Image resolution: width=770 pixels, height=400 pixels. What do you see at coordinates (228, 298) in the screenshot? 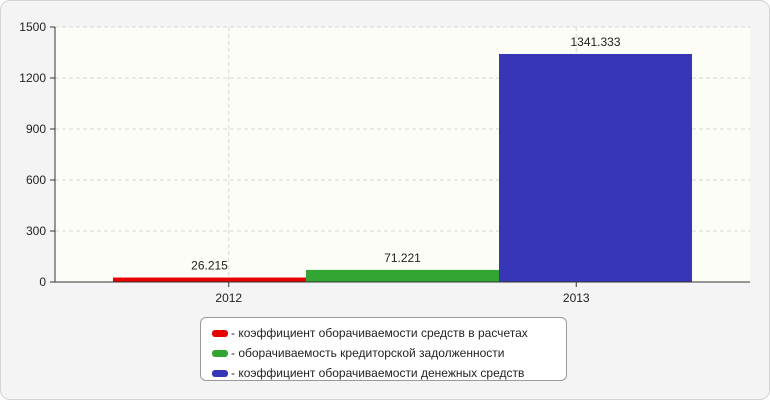
I see `x-tick-label: 2012` at bounding box center [228, 298].